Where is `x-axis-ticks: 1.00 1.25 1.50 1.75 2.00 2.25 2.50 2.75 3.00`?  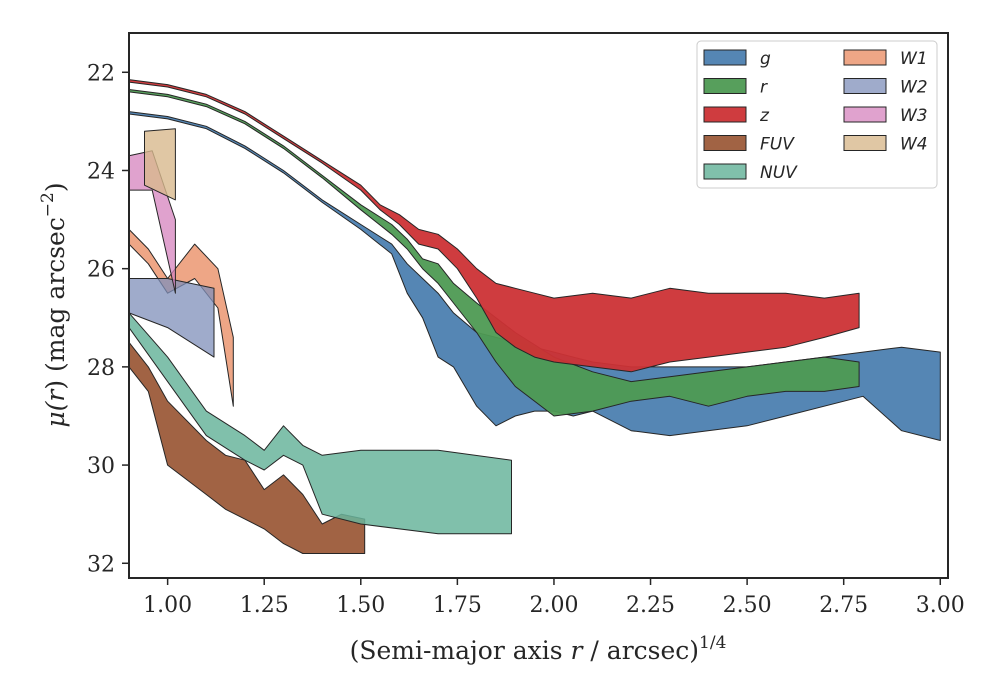
x-axis-ticks: 1.00 1.25 1.50 1.75 2.00 2.25 2.50 2.75 3.00 is located at coordinates (554, 598).